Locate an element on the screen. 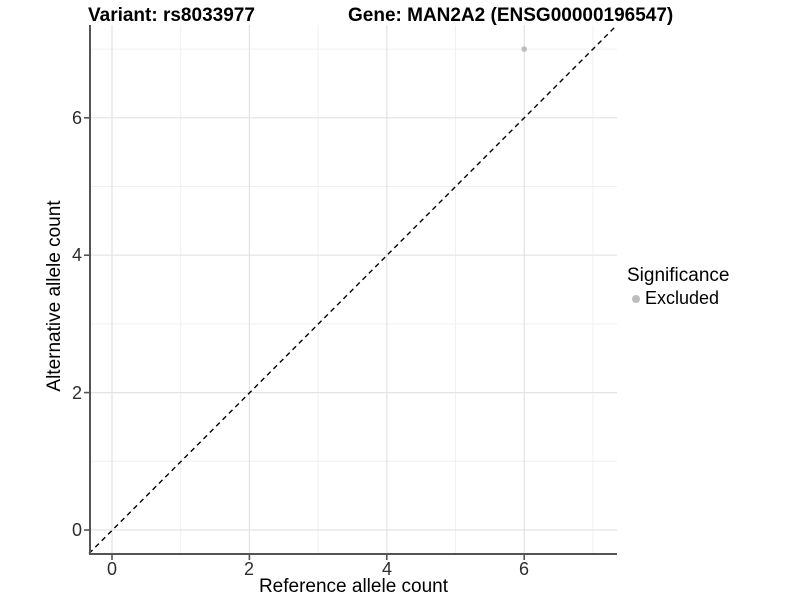 This screenshot has height=600, width=800. x-axis-title: Reference allele count is located at coordinates (353, 586).